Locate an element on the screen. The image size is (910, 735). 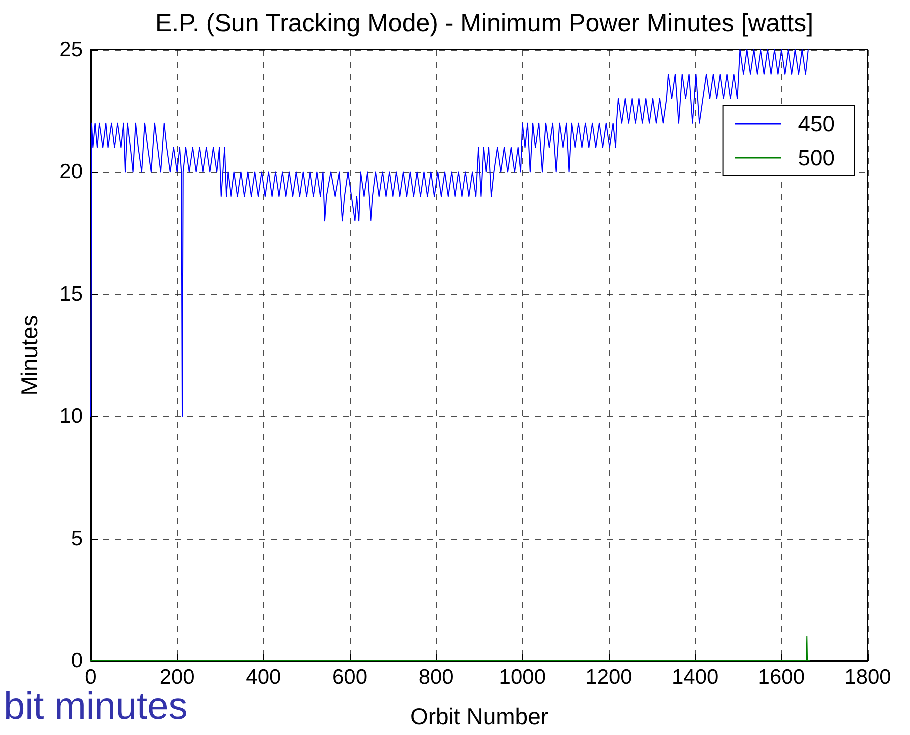
y-tick-label: 0 is located at coordinates (77, 661).